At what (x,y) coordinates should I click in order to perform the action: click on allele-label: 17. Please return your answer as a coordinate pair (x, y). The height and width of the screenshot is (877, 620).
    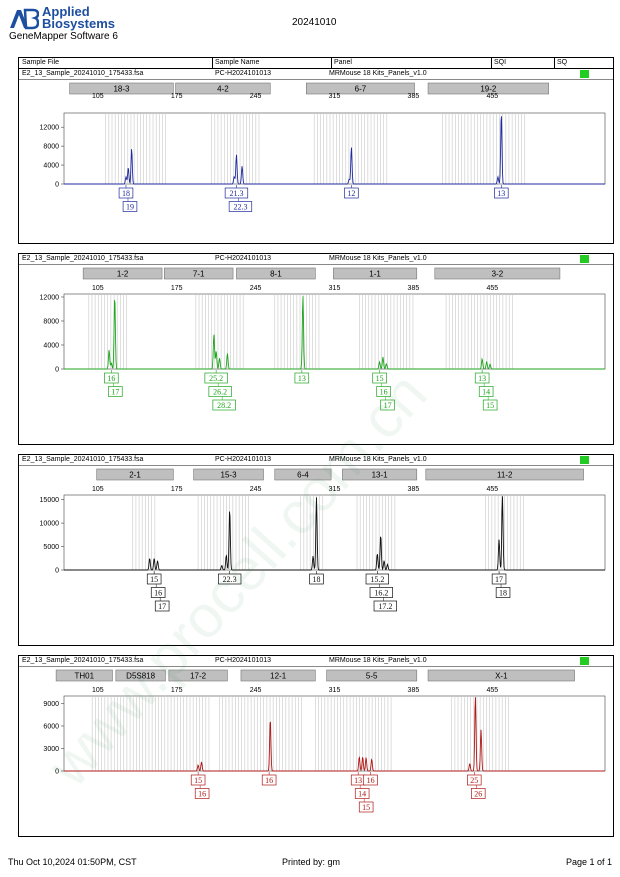
    Looking at the image, I should click on (115, 391).